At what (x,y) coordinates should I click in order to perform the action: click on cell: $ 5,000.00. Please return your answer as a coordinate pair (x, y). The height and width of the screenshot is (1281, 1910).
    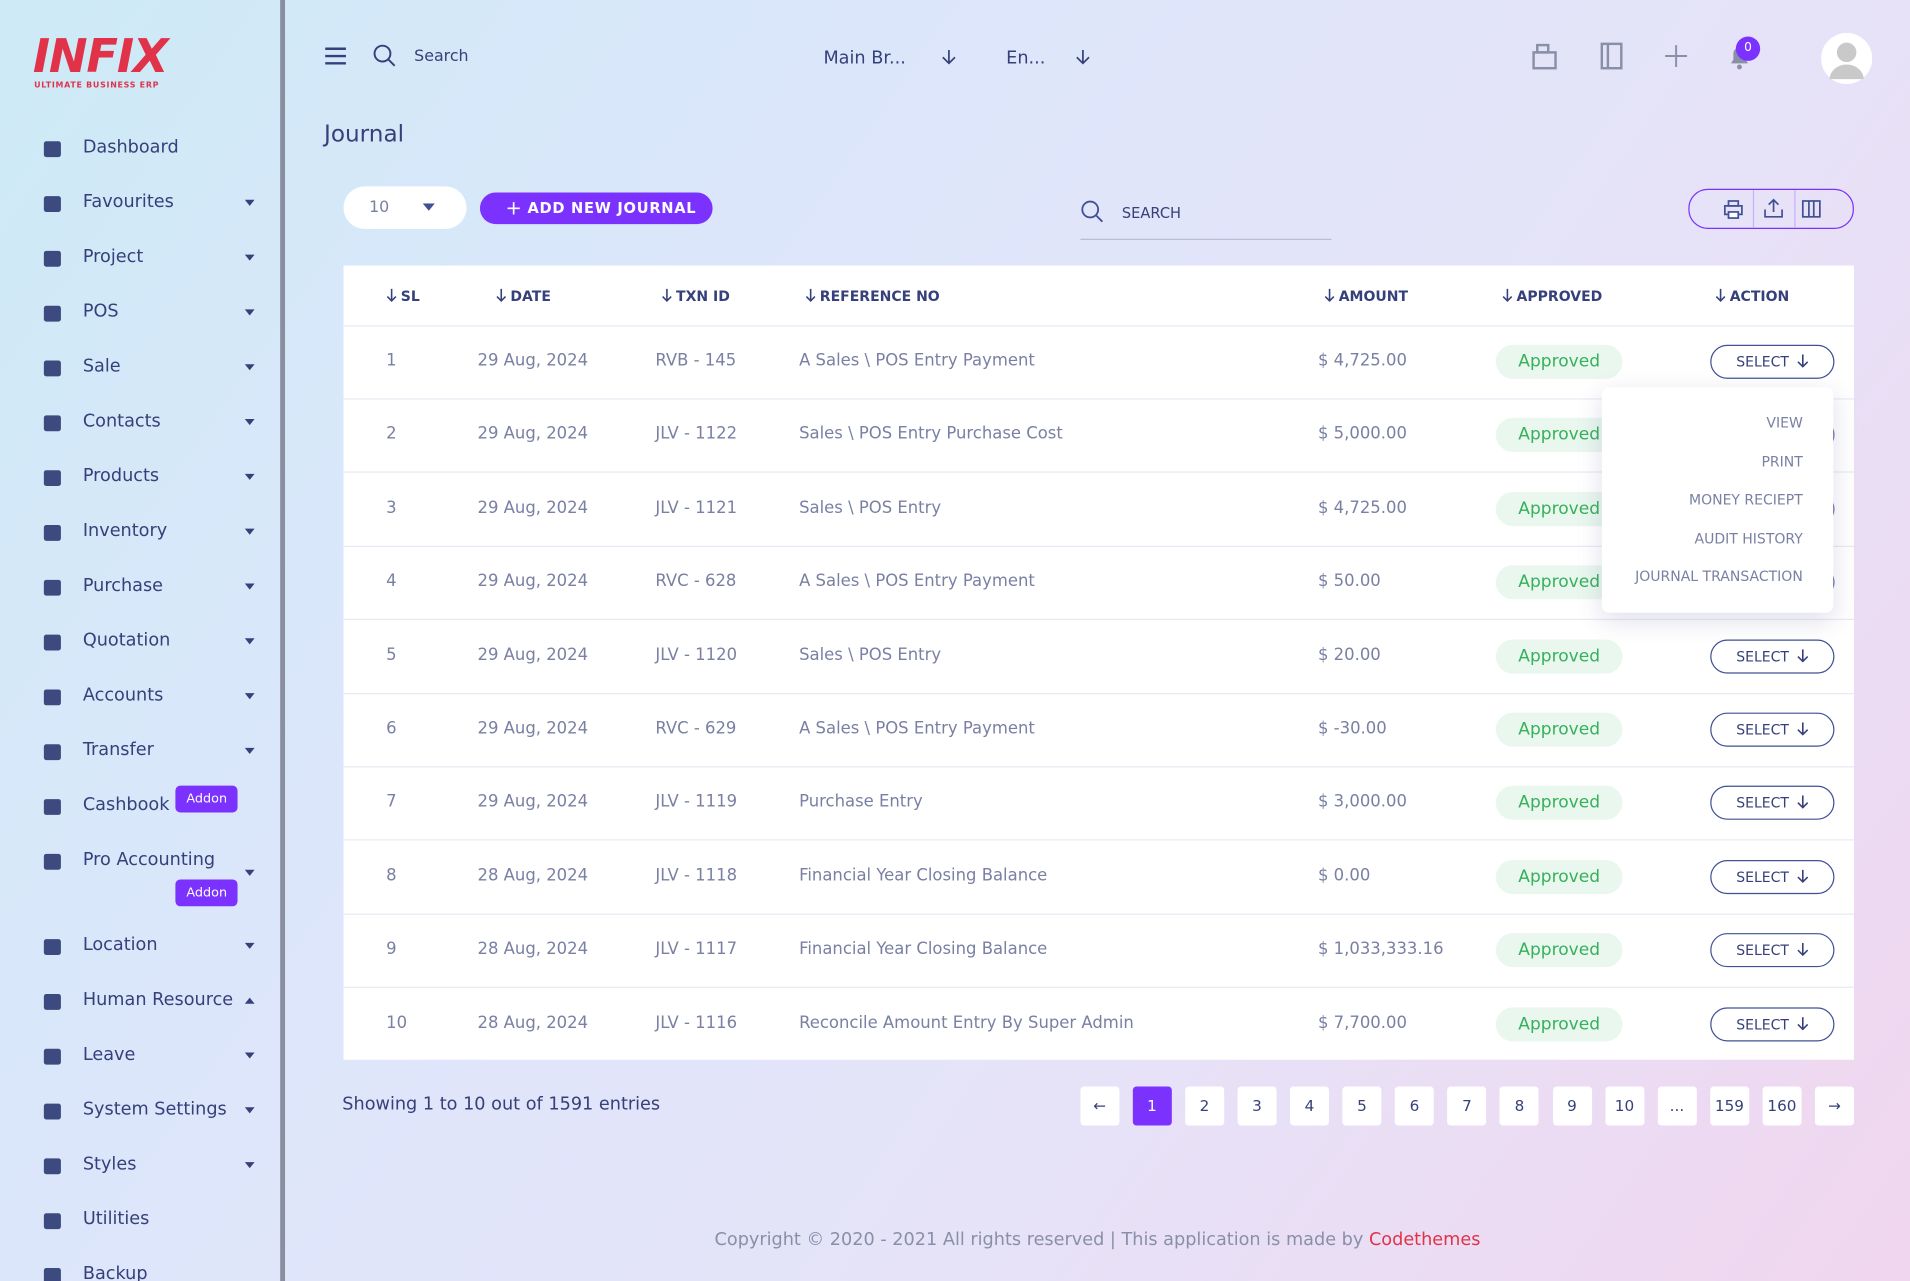
    Looking at the image, I should click on (1362, 434).